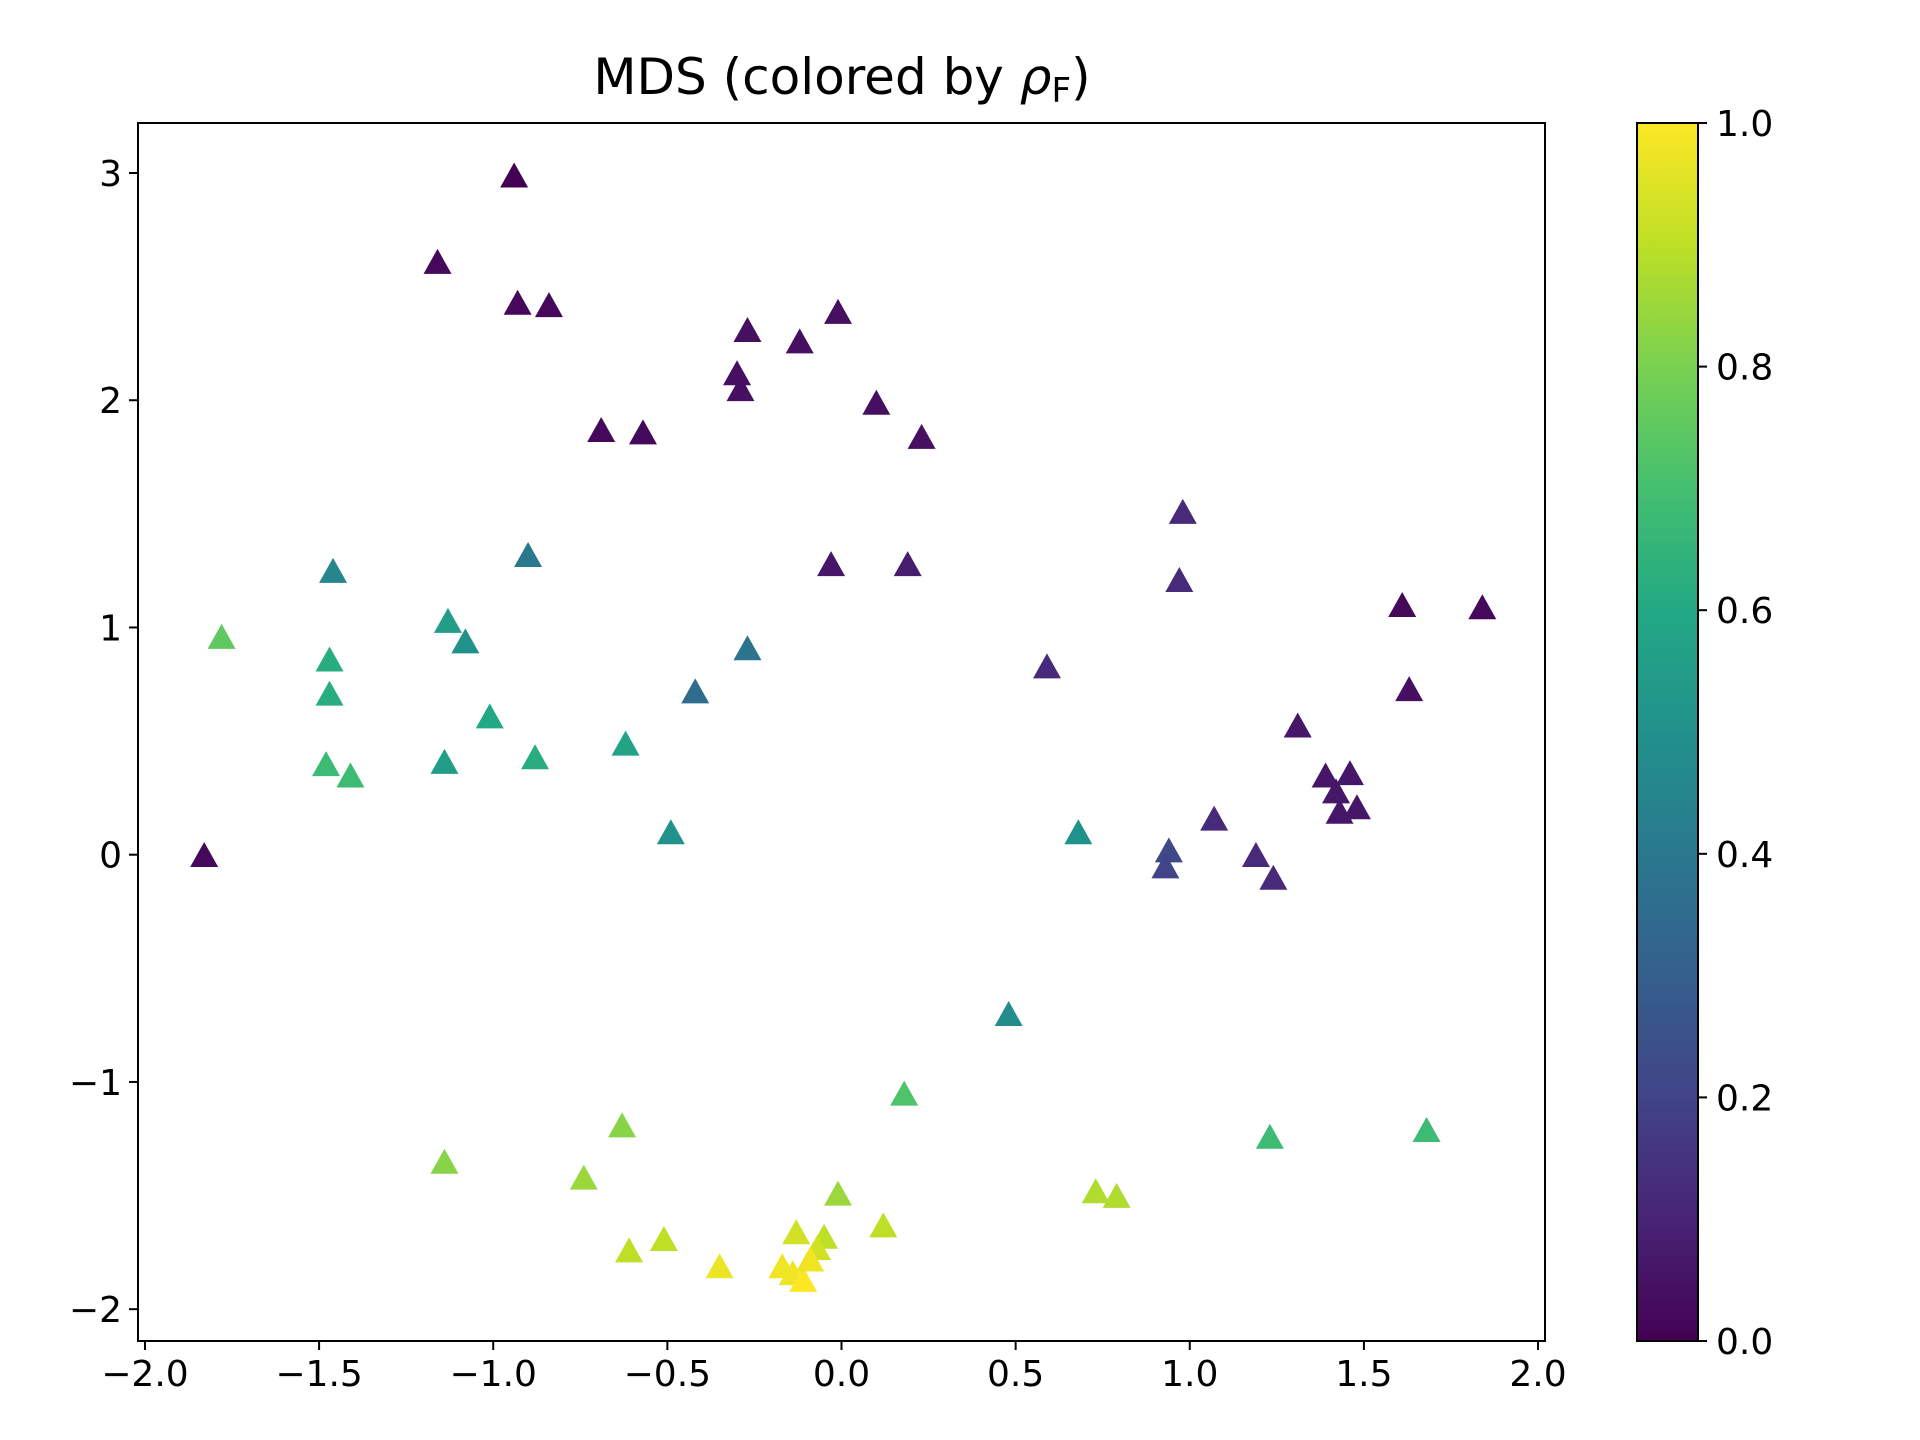  I want to click on x-tick-label: 0.0, so click(841, 1374).